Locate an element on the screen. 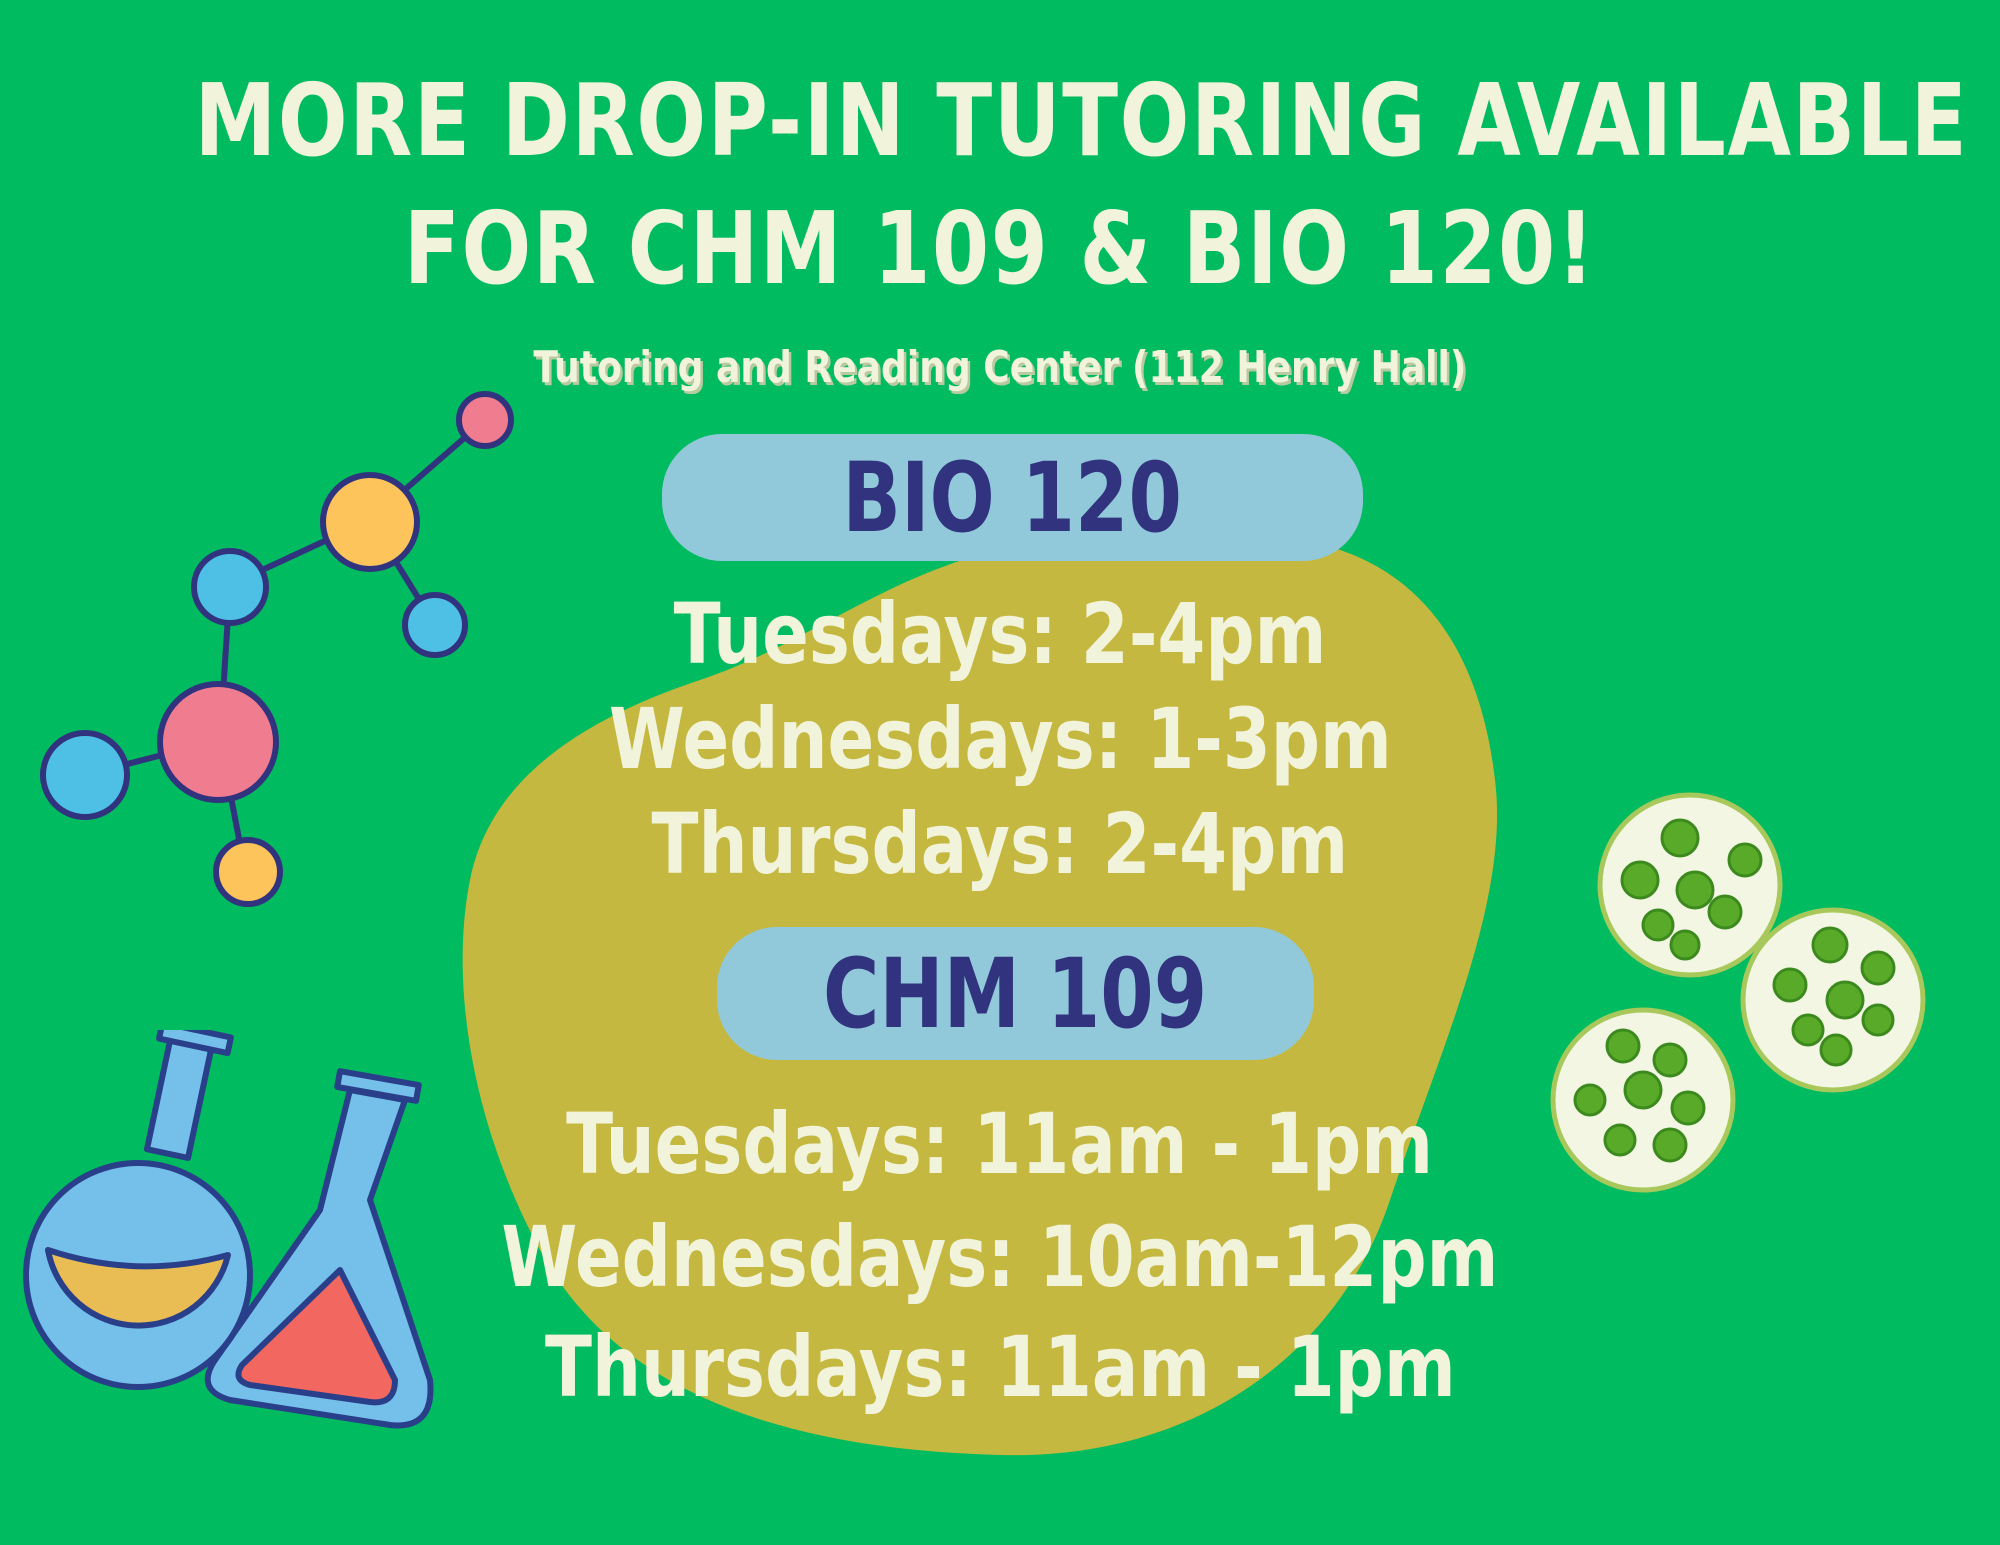  bio-schedule-wednesday: Wednesdays: 1-3pm is located at coordinates (1000, 739).